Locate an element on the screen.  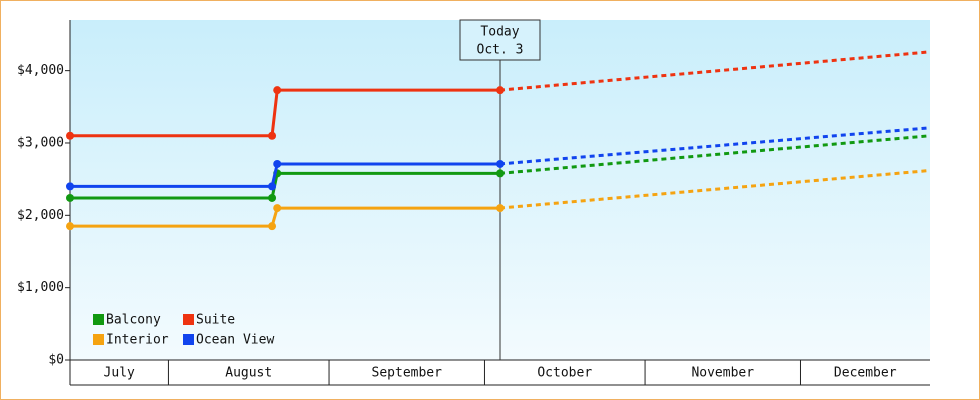
today-box is located at coordinates (500, 40).